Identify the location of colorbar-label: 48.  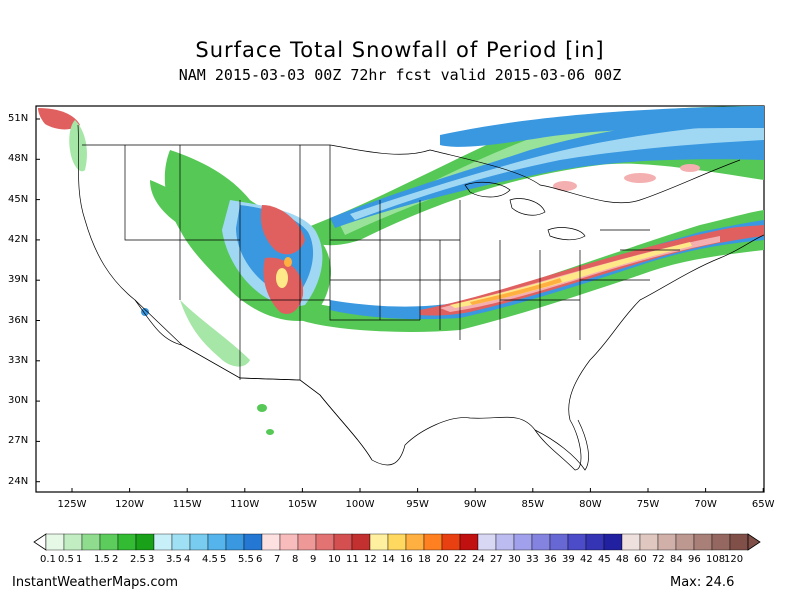
(622, 559).